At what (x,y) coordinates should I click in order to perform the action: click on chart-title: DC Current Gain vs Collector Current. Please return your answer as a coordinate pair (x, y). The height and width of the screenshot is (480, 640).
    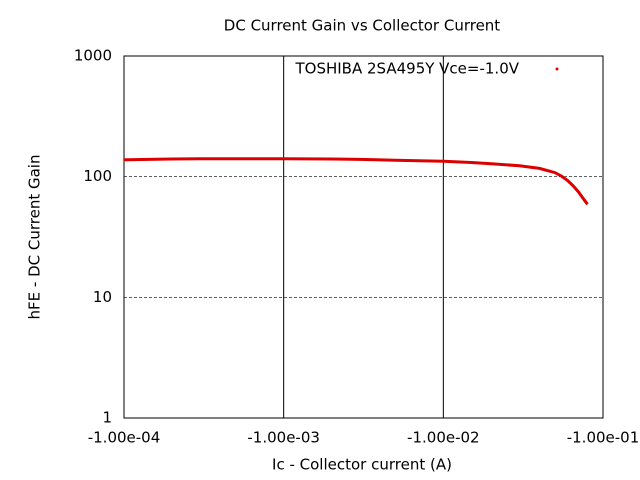
    Looking at the image, I should click on (362, 26).